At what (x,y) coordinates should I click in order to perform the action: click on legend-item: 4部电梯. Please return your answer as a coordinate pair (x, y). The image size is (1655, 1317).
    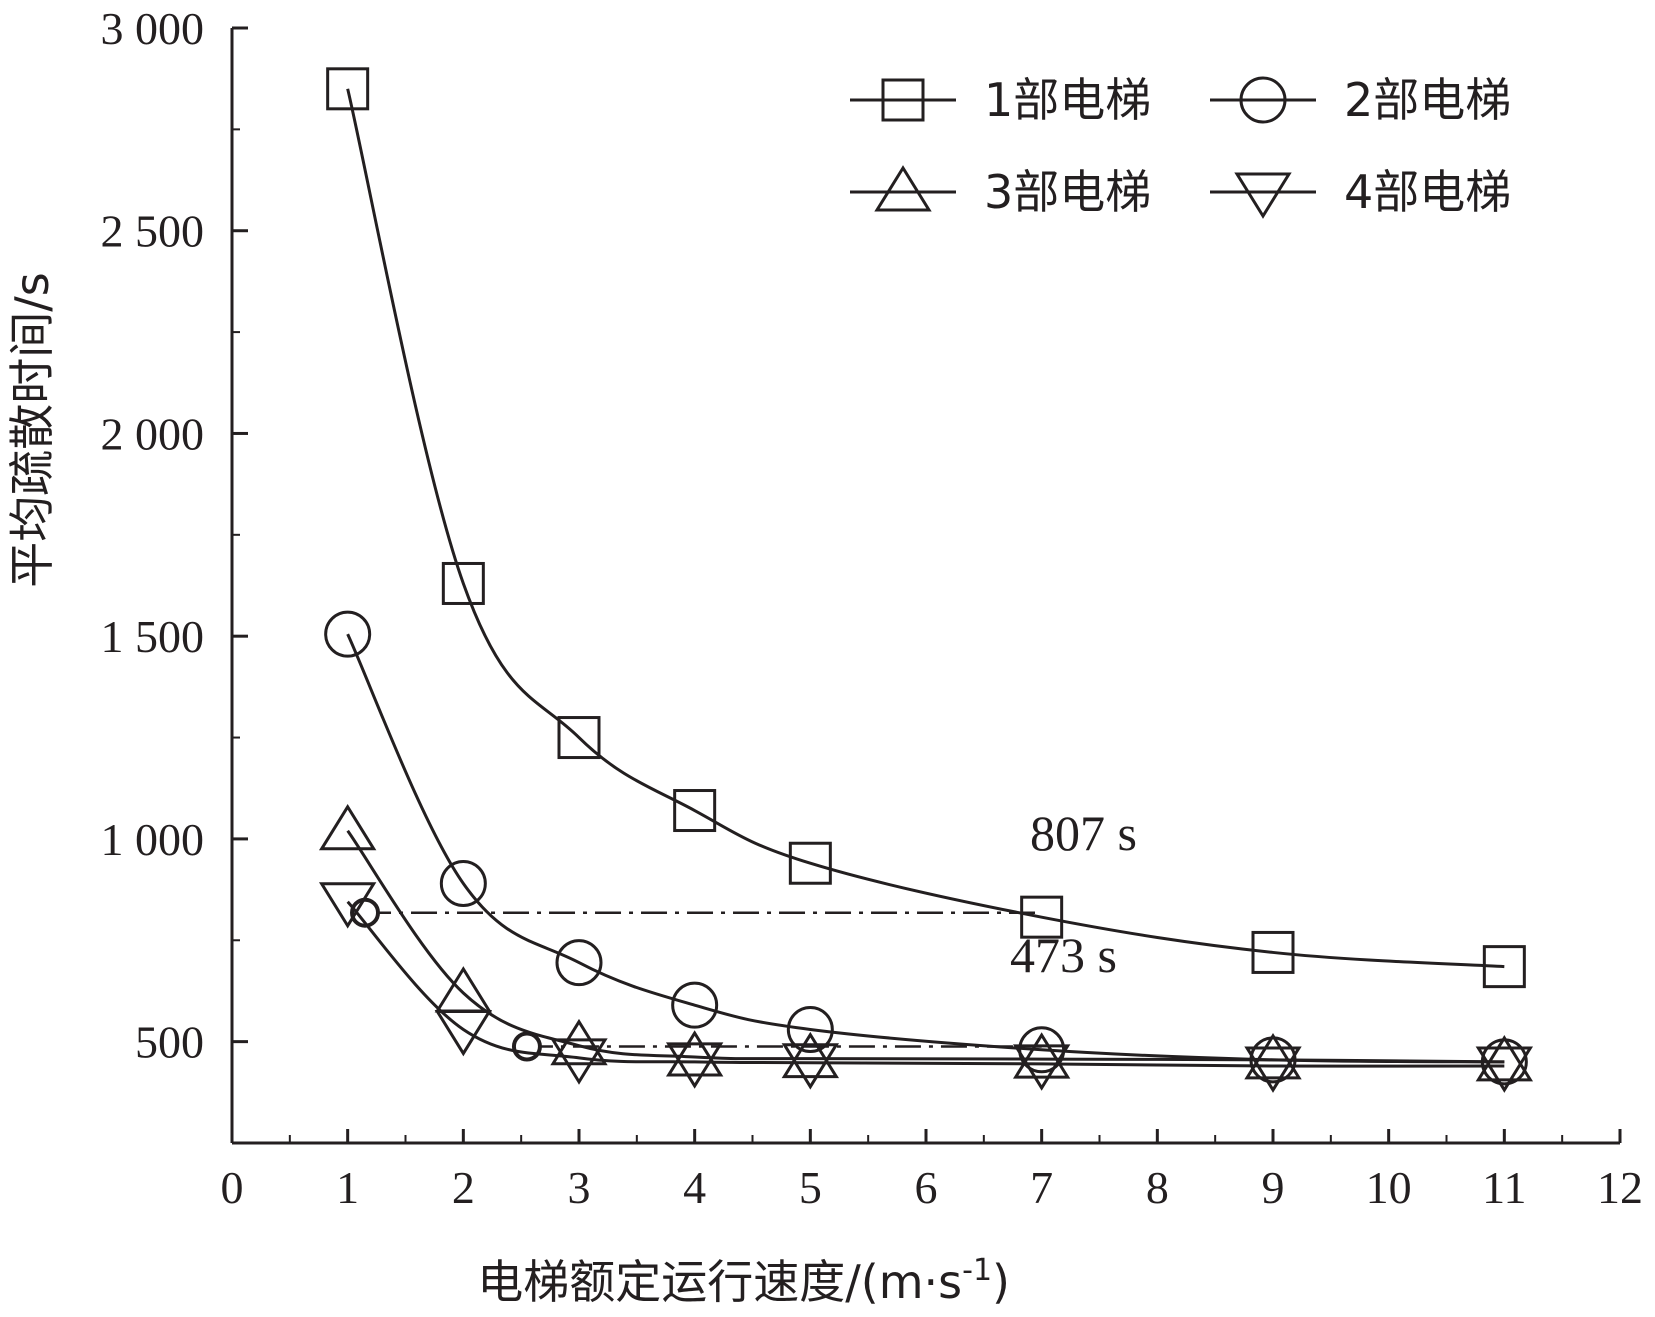
    Looking at the image, I should click on (1360, 192).